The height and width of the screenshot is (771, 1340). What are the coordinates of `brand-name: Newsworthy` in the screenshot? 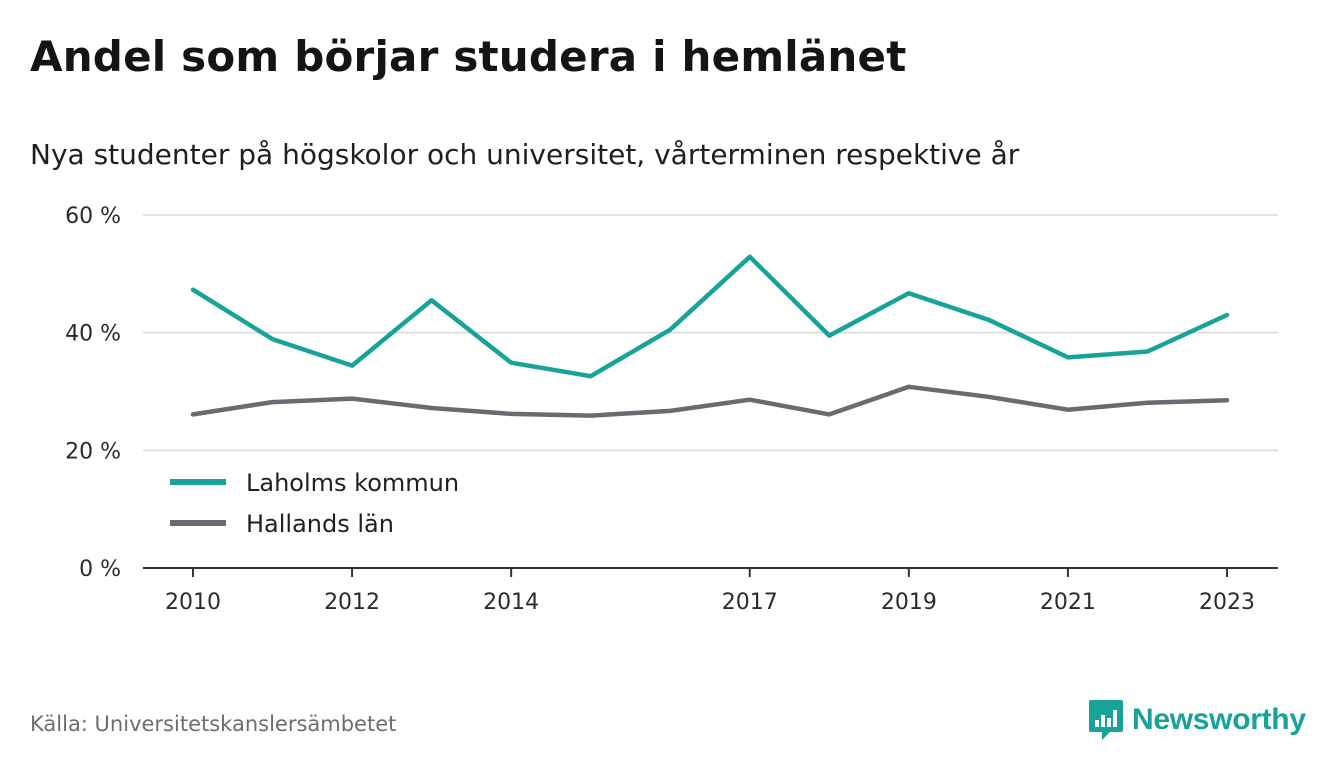 It's located at (1219, 719).